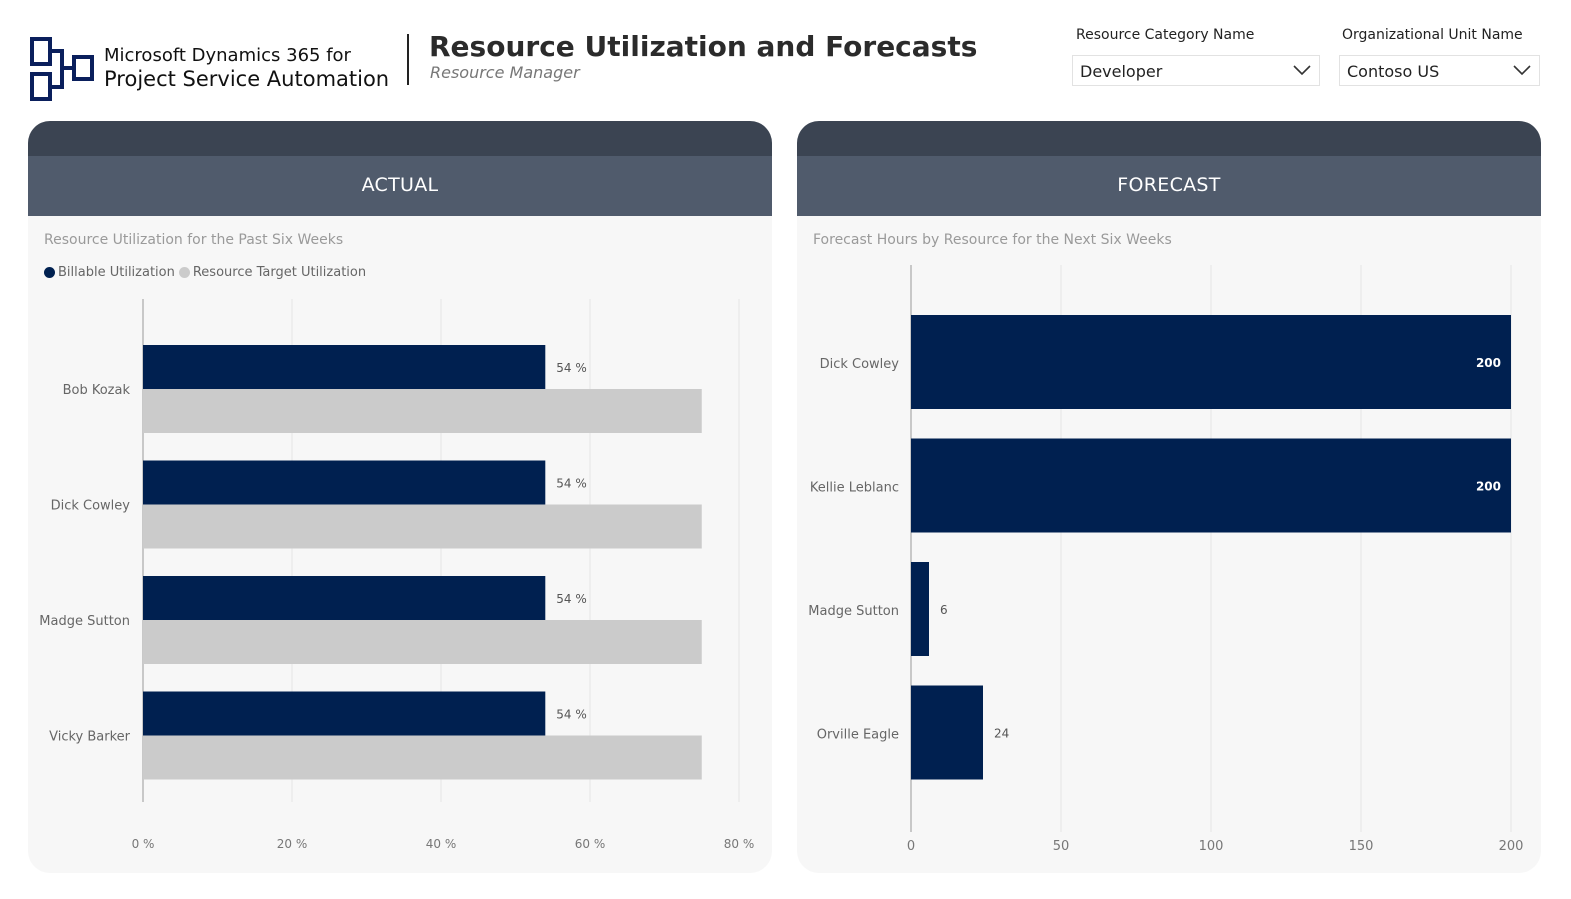 This screenshot has height=899, width=1571. I want to click on x-tick-label: 200, so click(1511, 846).